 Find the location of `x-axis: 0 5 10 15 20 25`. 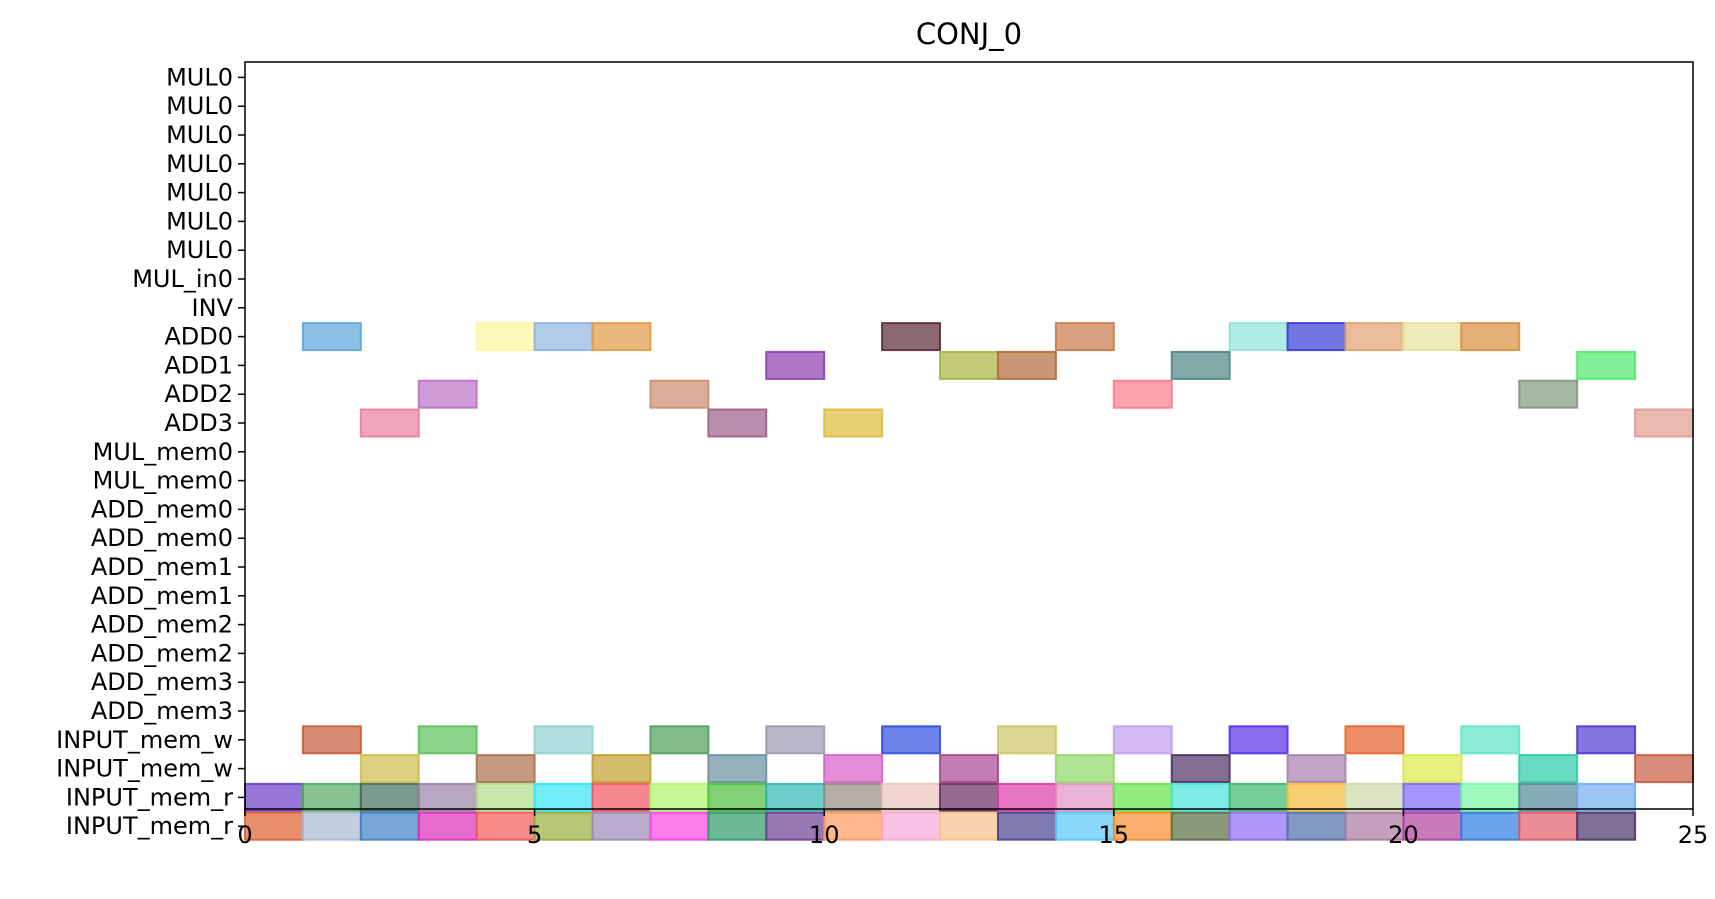

x-axis: 0 5 10 15 20 25 is located at coordinates (972, 829).